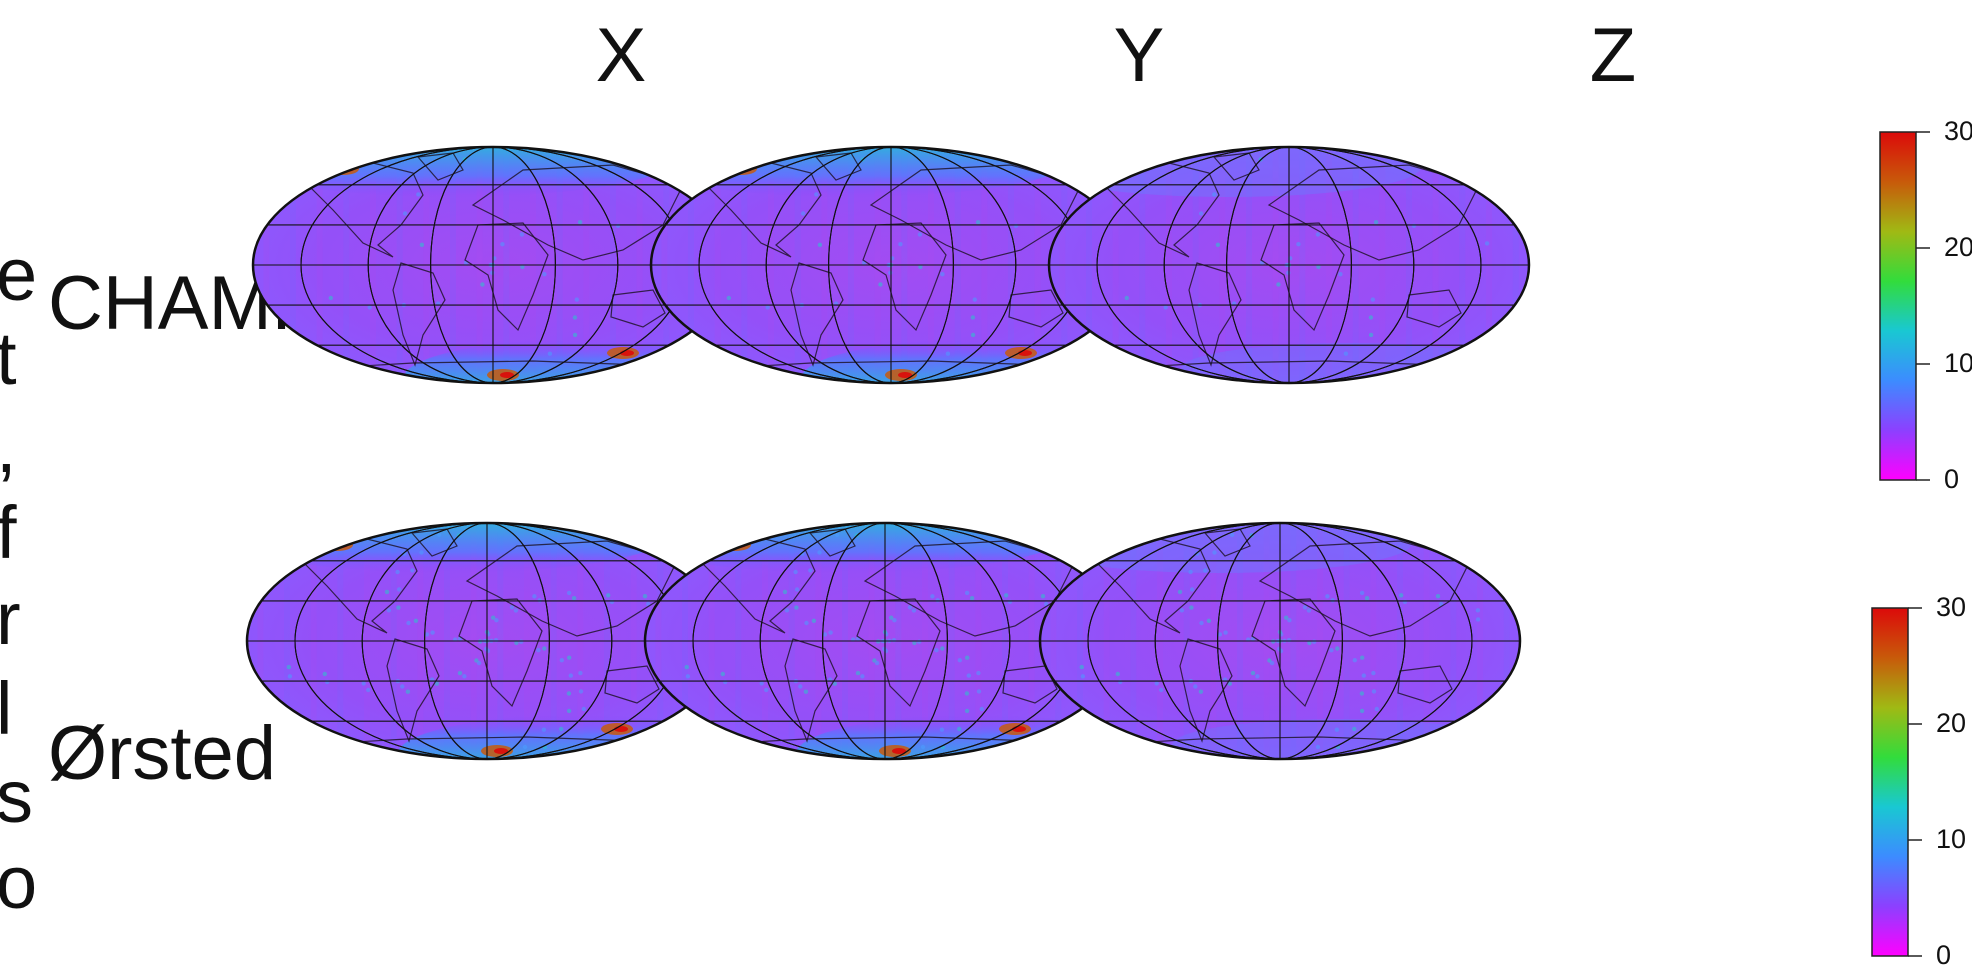 The image size is (1972, 970). What do you see at coordinates (19, 274) in the screenshot?
I see `clipped-text-char: e` at bounding box center [19, 274].